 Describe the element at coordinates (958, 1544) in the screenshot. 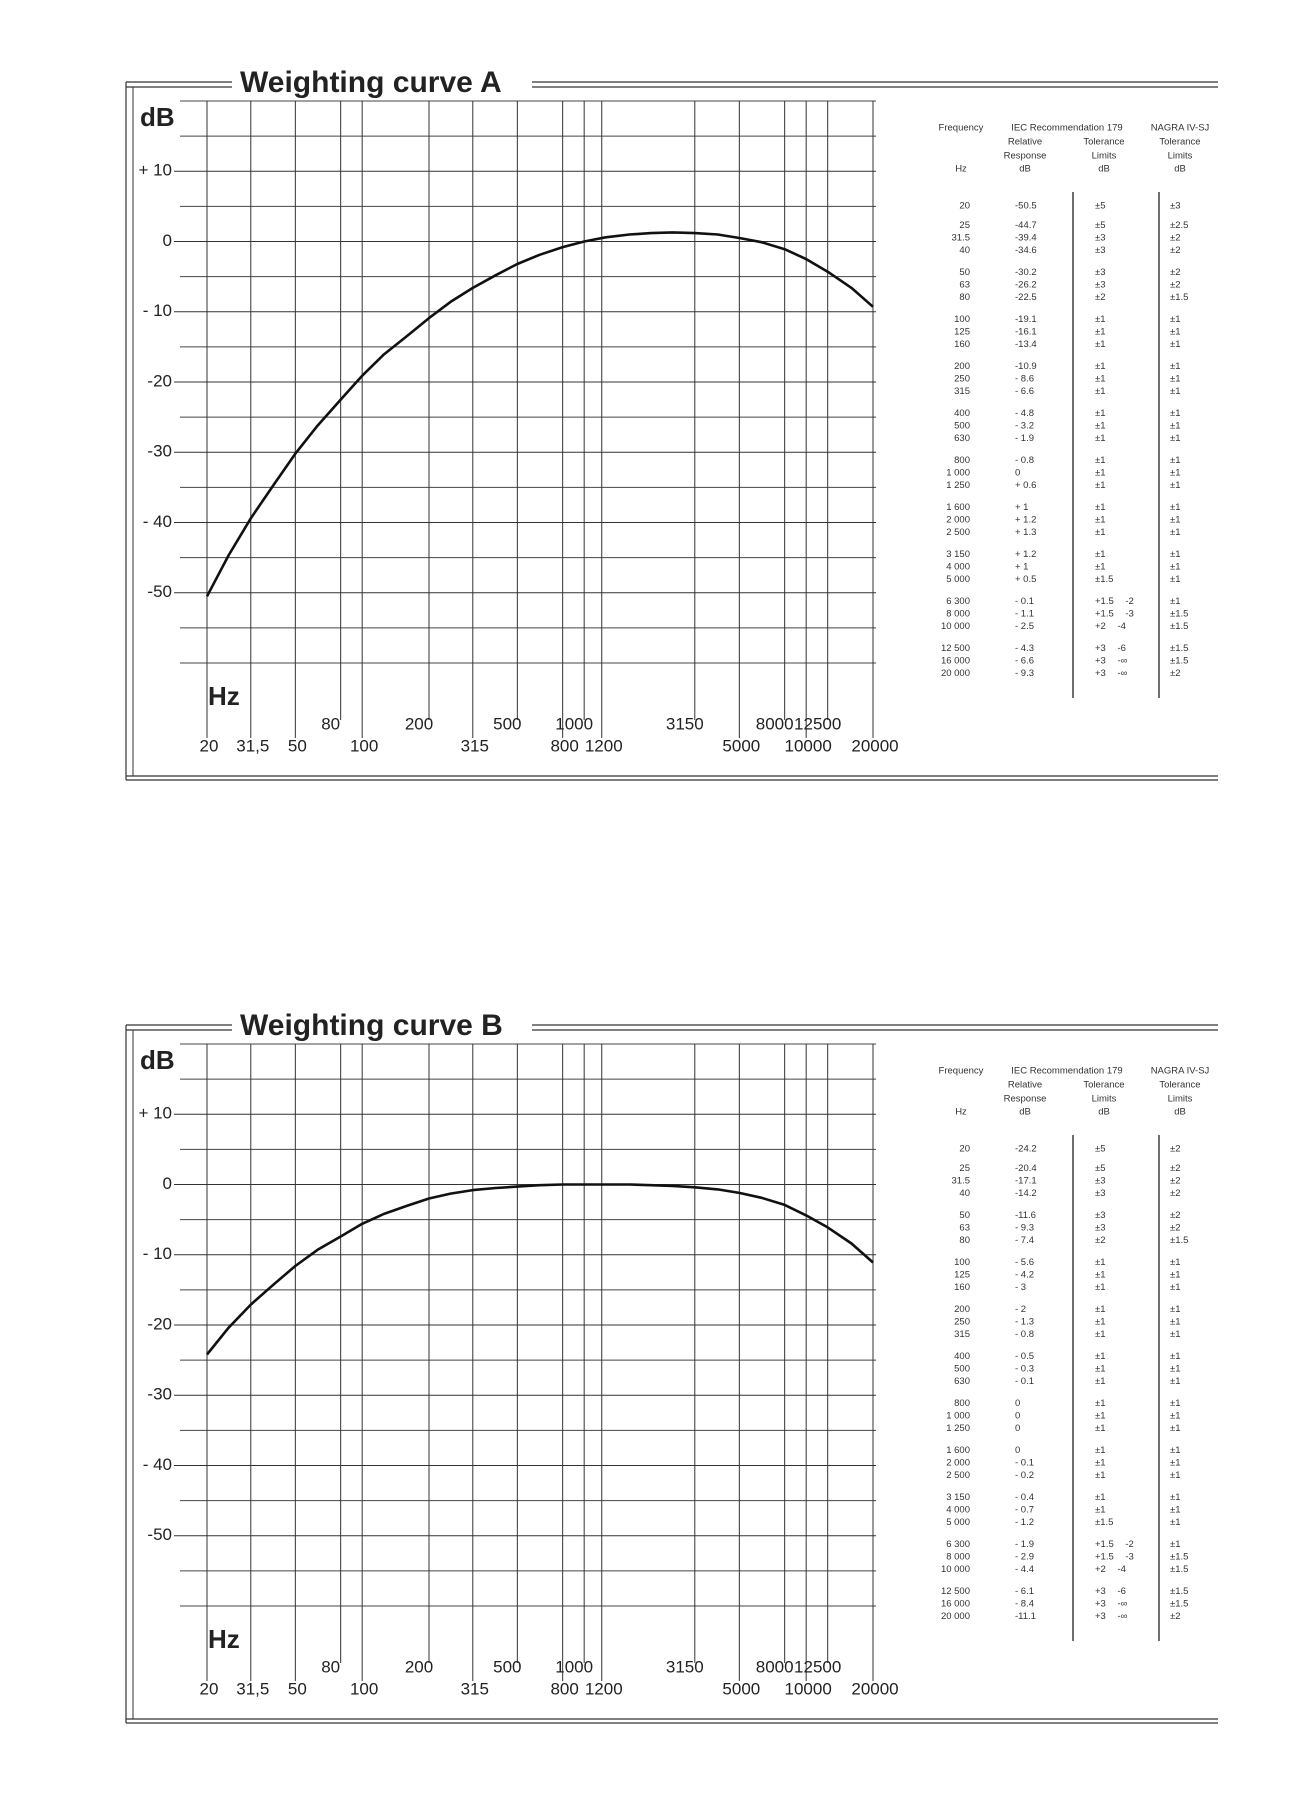

I see `table-cell: 6 300` at that location.